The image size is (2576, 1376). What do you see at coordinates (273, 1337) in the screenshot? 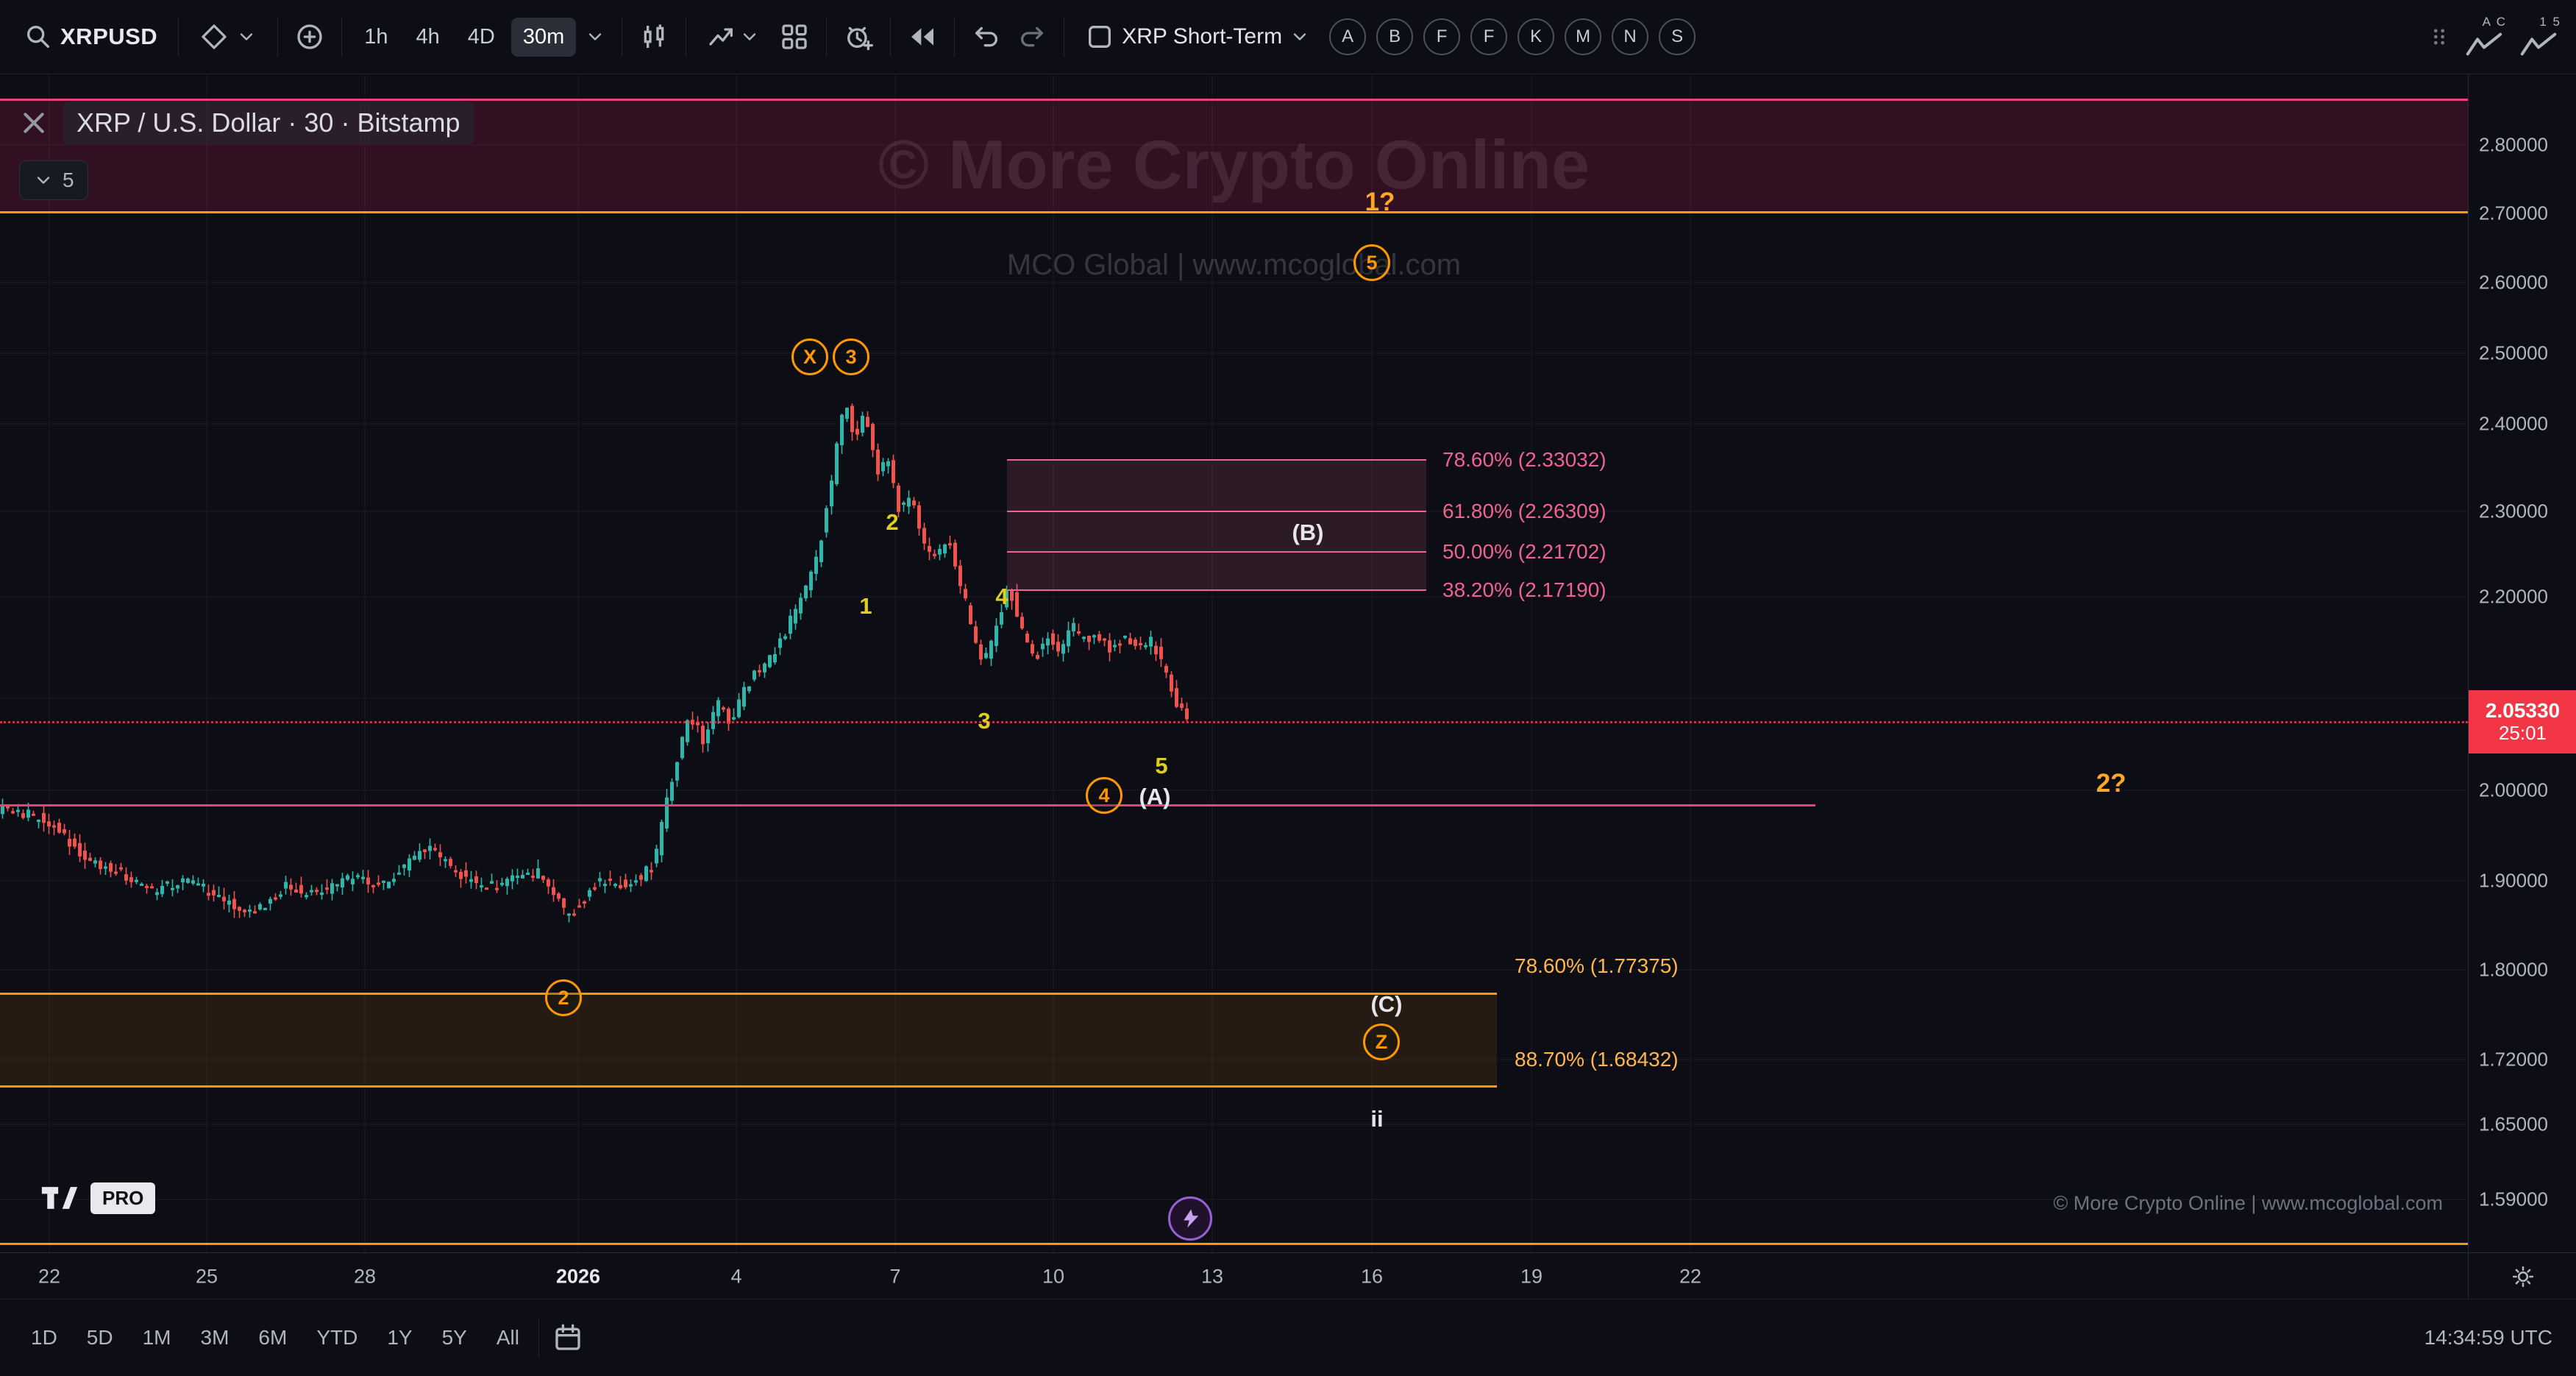
I see `range-button-6m: 6M` at bounding box center [273, 1337].